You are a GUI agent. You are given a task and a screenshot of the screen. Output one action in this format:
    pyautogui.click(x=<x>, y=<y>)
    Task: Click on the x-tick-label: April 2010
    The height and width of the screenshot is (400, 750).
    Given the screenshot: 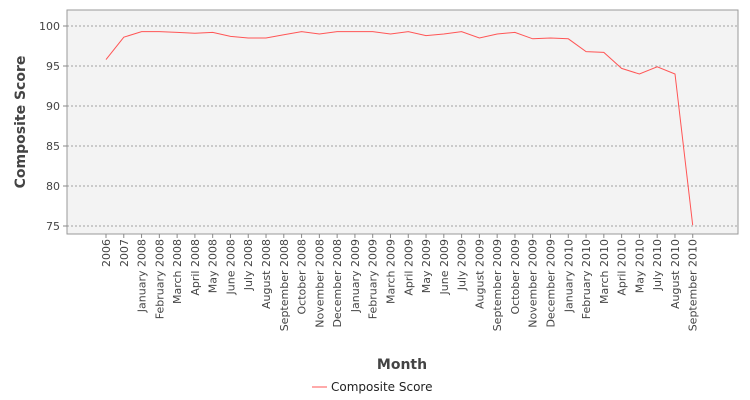 What is the action you would take?
    pyautogui.click(x=622, y=267)
    